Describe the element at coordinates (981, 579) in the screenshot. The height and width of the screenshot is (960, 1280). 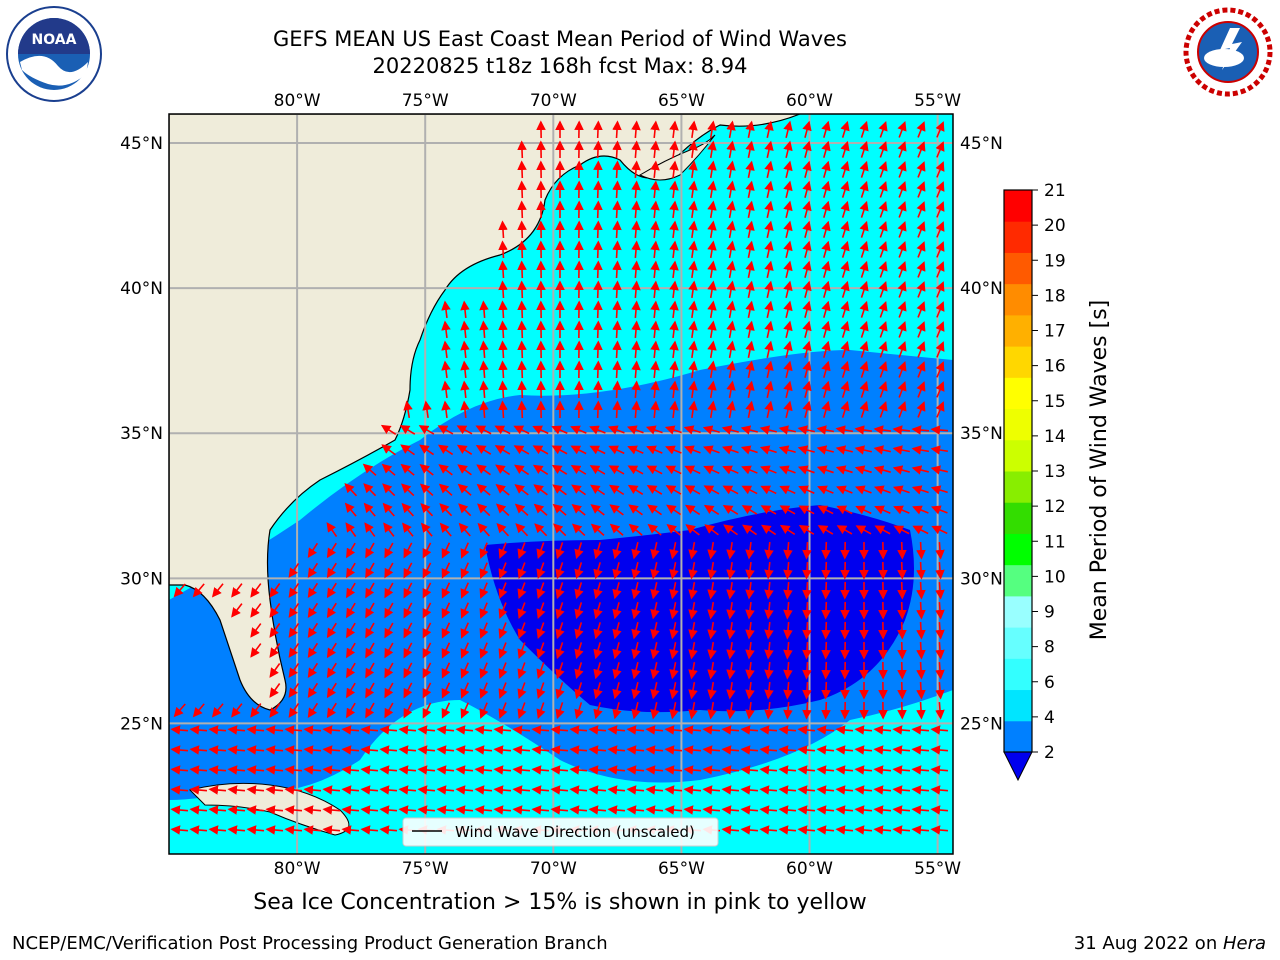
I see `lat-tick-right: 30°N` at that location.